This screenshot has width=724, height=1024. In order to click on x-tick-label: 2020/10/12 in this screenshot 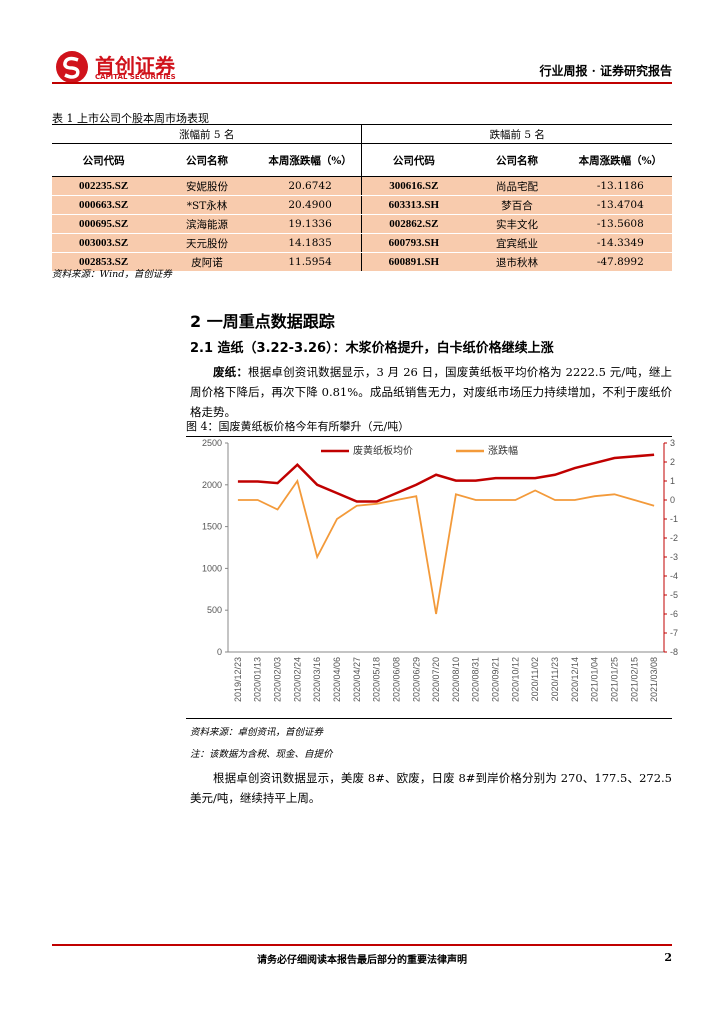, I will do `click(515, 679)`.